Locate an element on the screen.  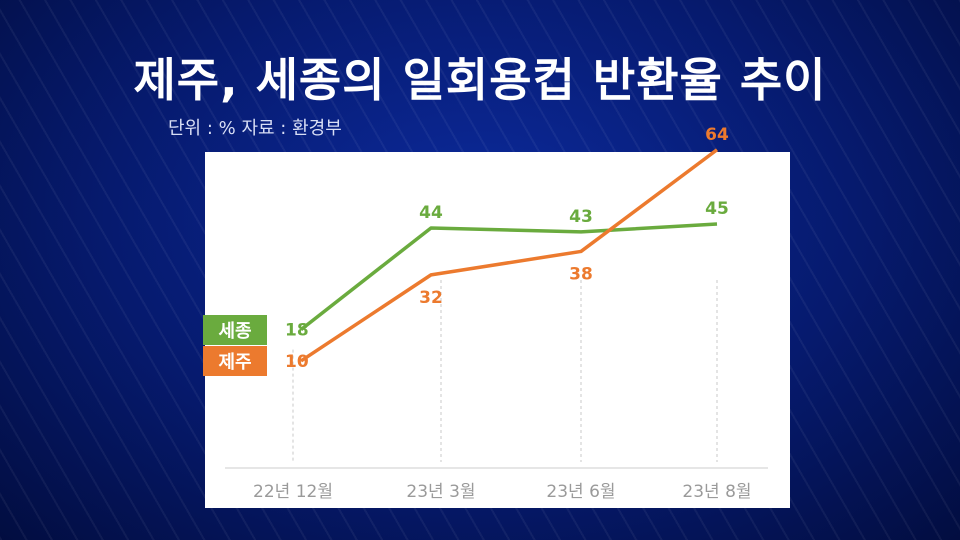
legend-sejong: 세종 is located at coordinates (235, 329).